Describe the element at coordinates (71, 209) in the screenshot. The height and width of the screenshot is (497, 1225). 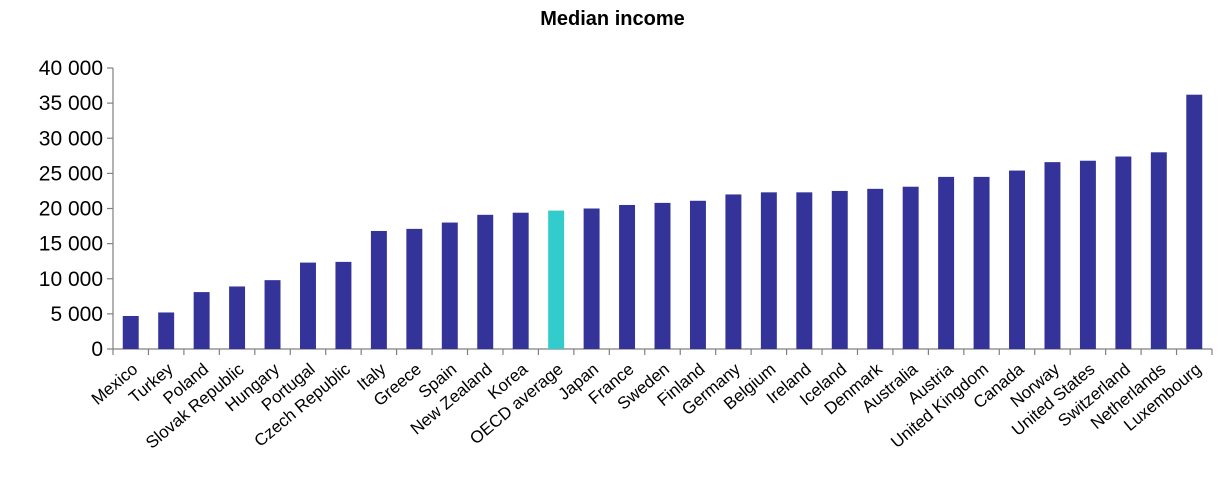
I see `y-tick-label: 20 000` at that location.